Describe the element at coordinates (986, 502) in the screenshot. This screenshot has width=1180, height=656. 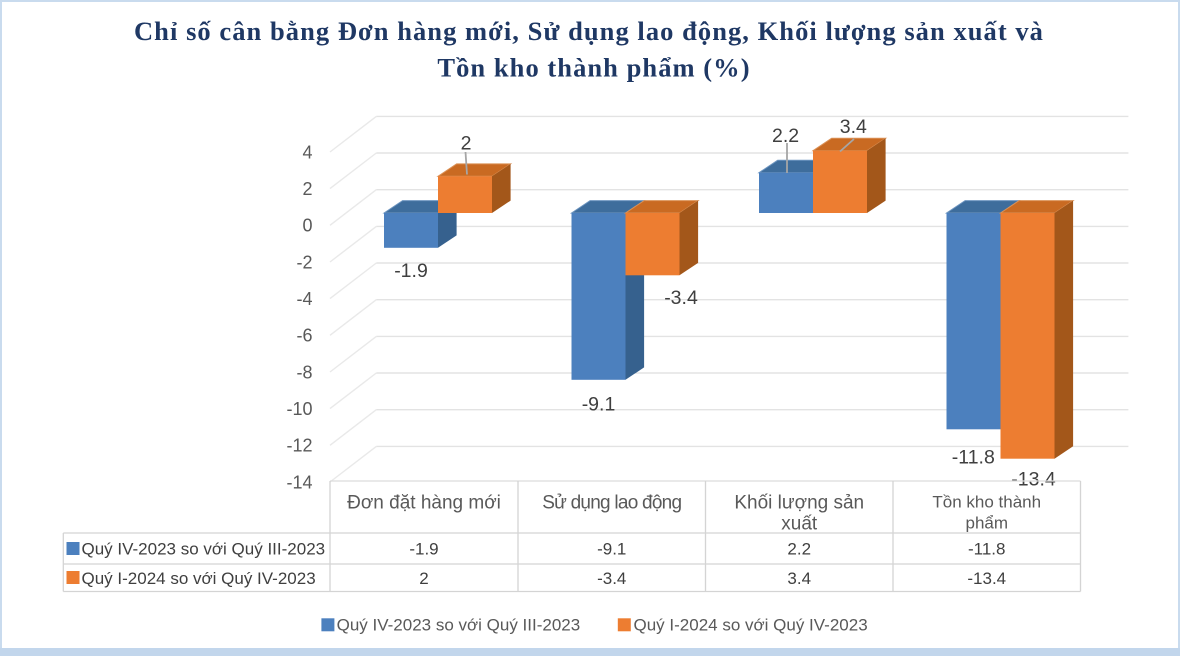
I see `svg-text: Tồn kho thành` at that location.